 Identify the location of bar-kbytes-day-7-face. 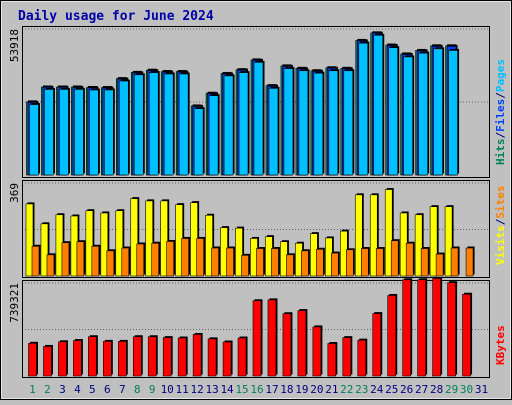
(122, 359).